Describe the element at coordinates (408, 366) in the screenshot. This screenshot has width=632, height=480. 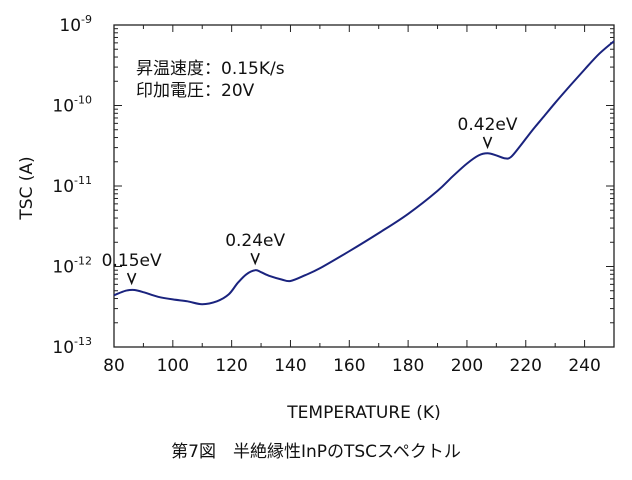
I see `x-tick-label: 180` at that location.